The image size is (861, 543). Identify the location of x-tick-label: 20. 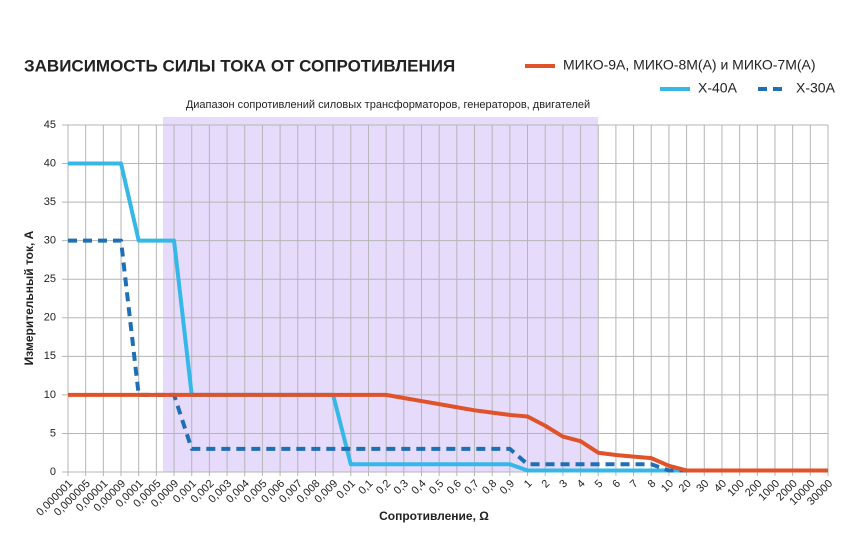
(685, 486).